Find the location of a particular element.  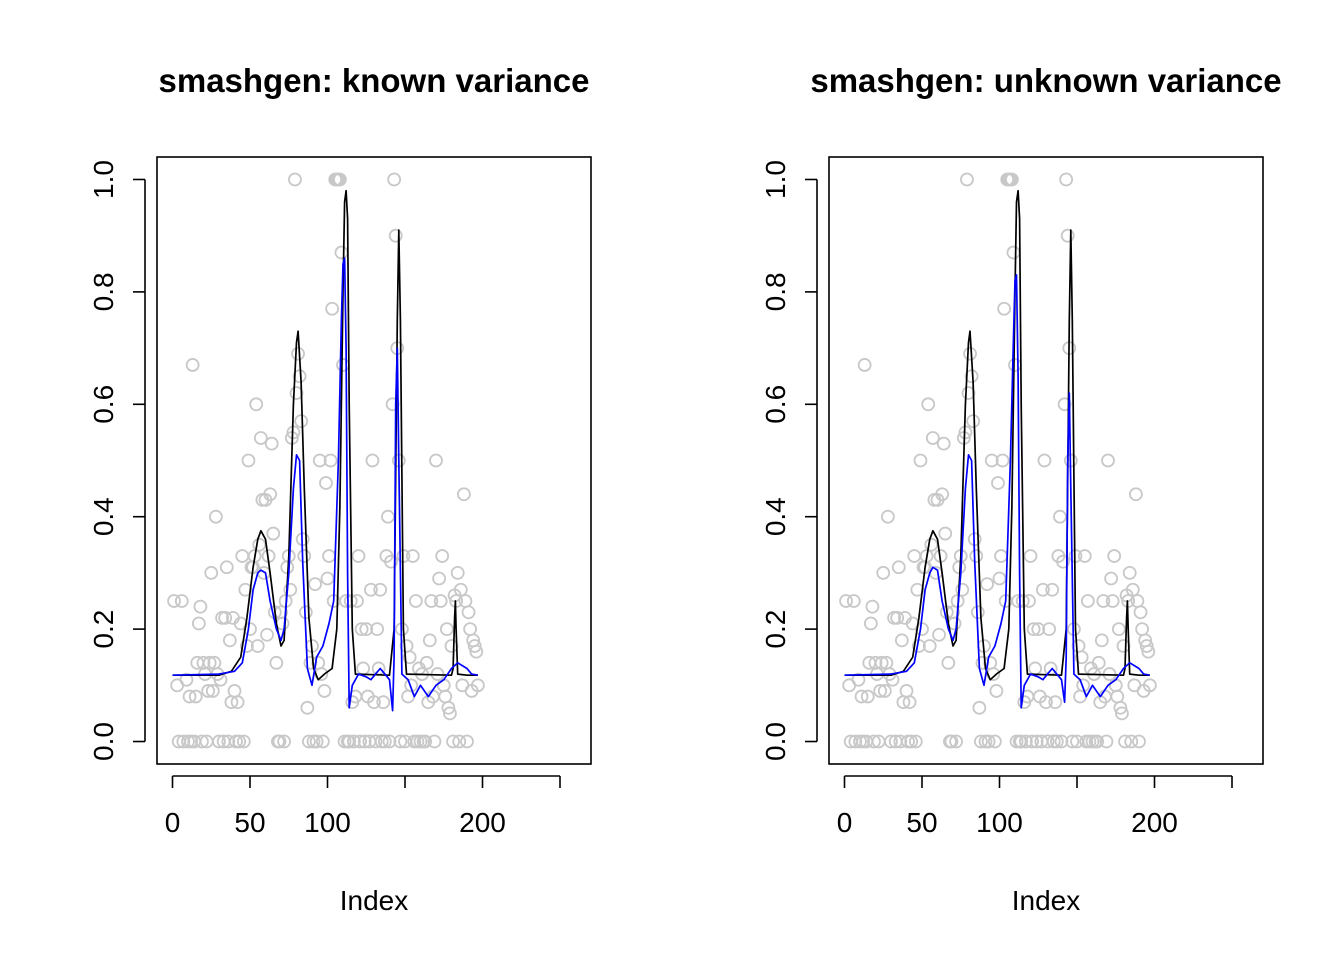

y-tick-label: 0.0 is located at coordinates (103, 741).